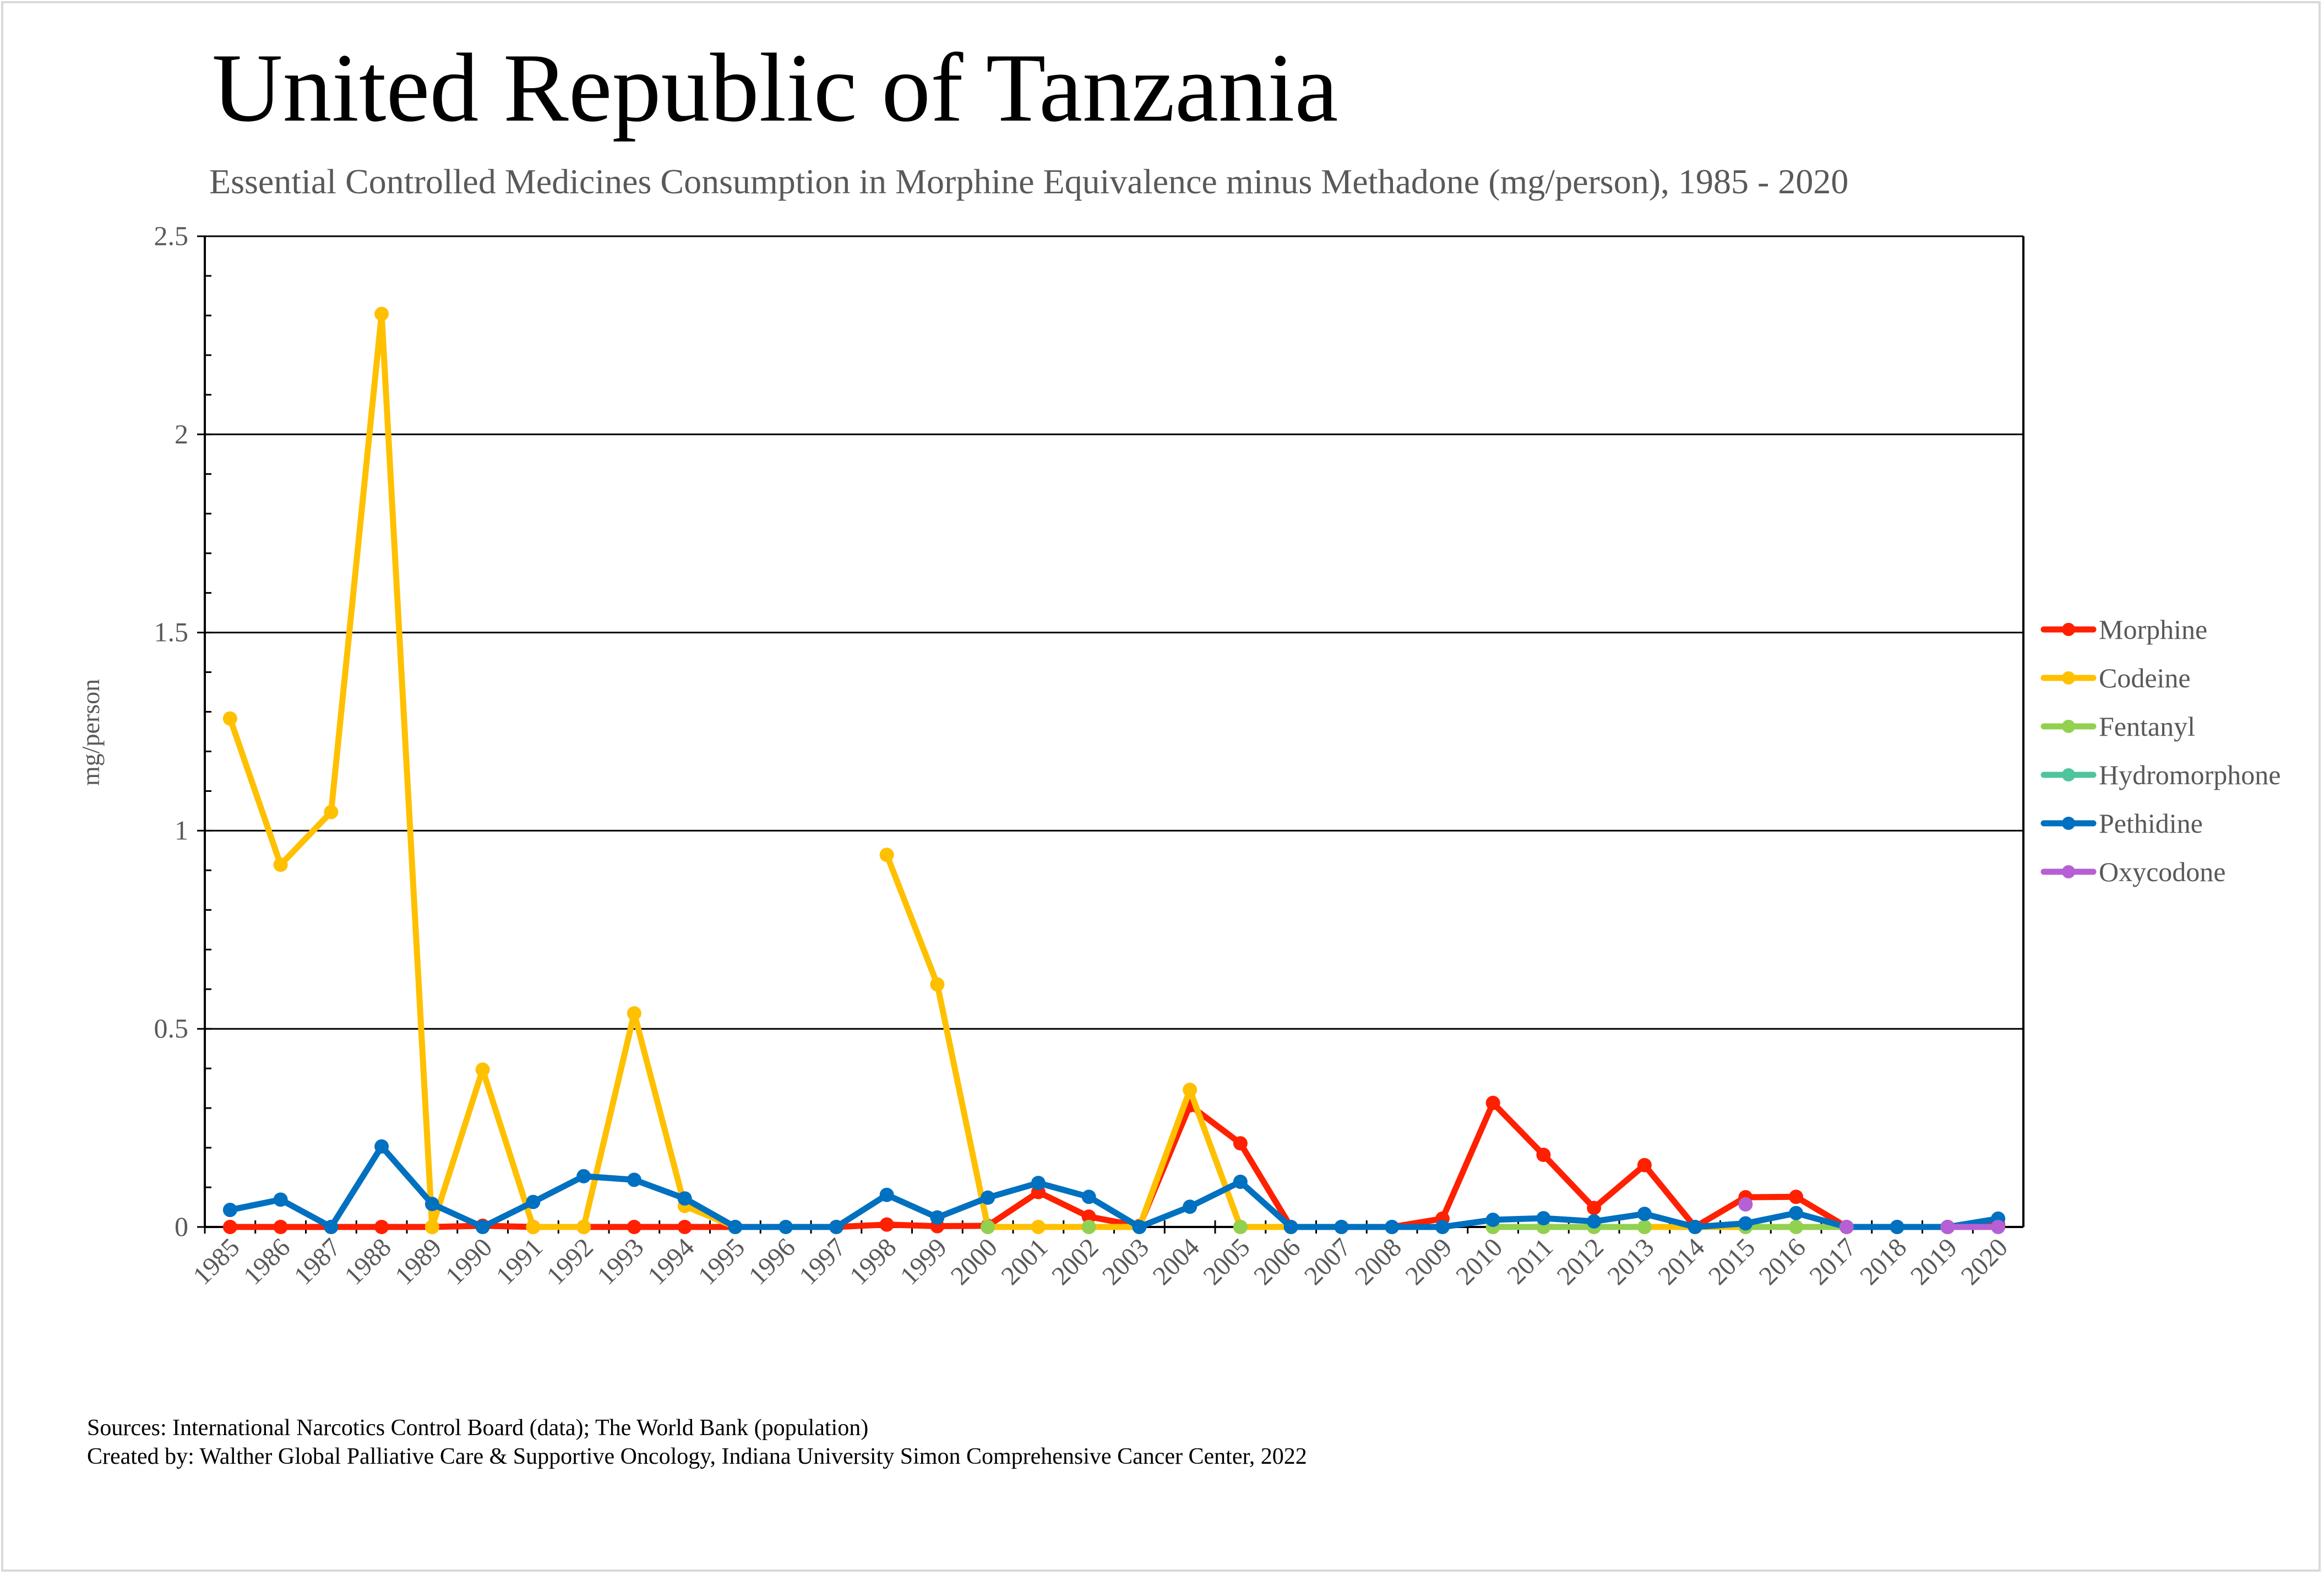  I want to click on legend-label: Oxycodone, so click(2162, 871).